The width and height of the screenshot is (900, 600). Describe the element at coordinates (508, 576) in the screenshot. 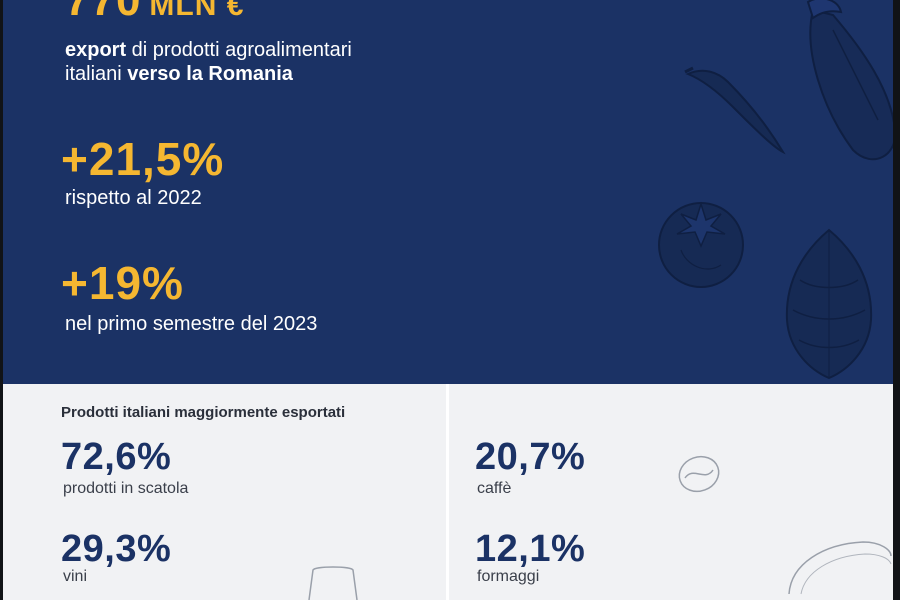

I see `product-label-formaggi: formaggi` at that location.